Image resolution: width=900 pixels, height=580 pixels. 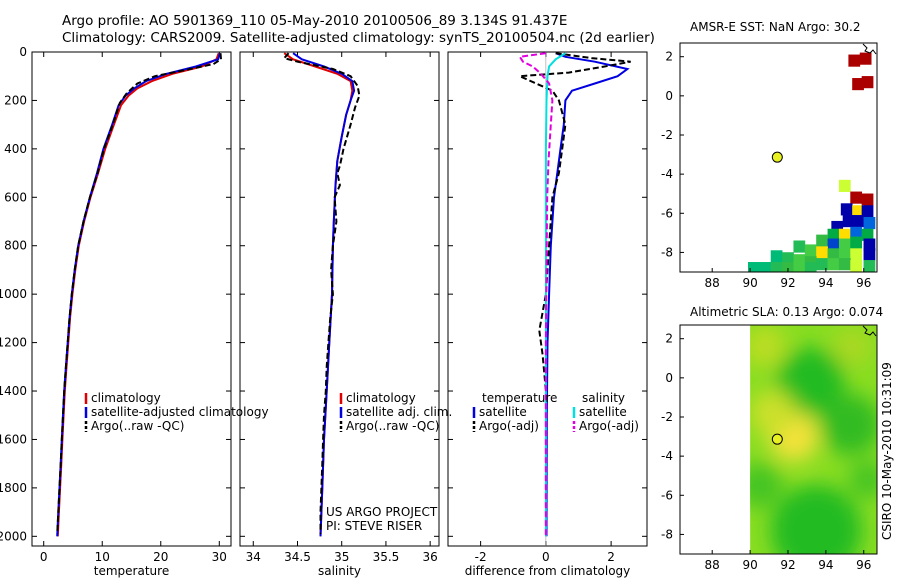 I want to click on salinity-xtick-label: 34.5, so click(x=297, y=557).